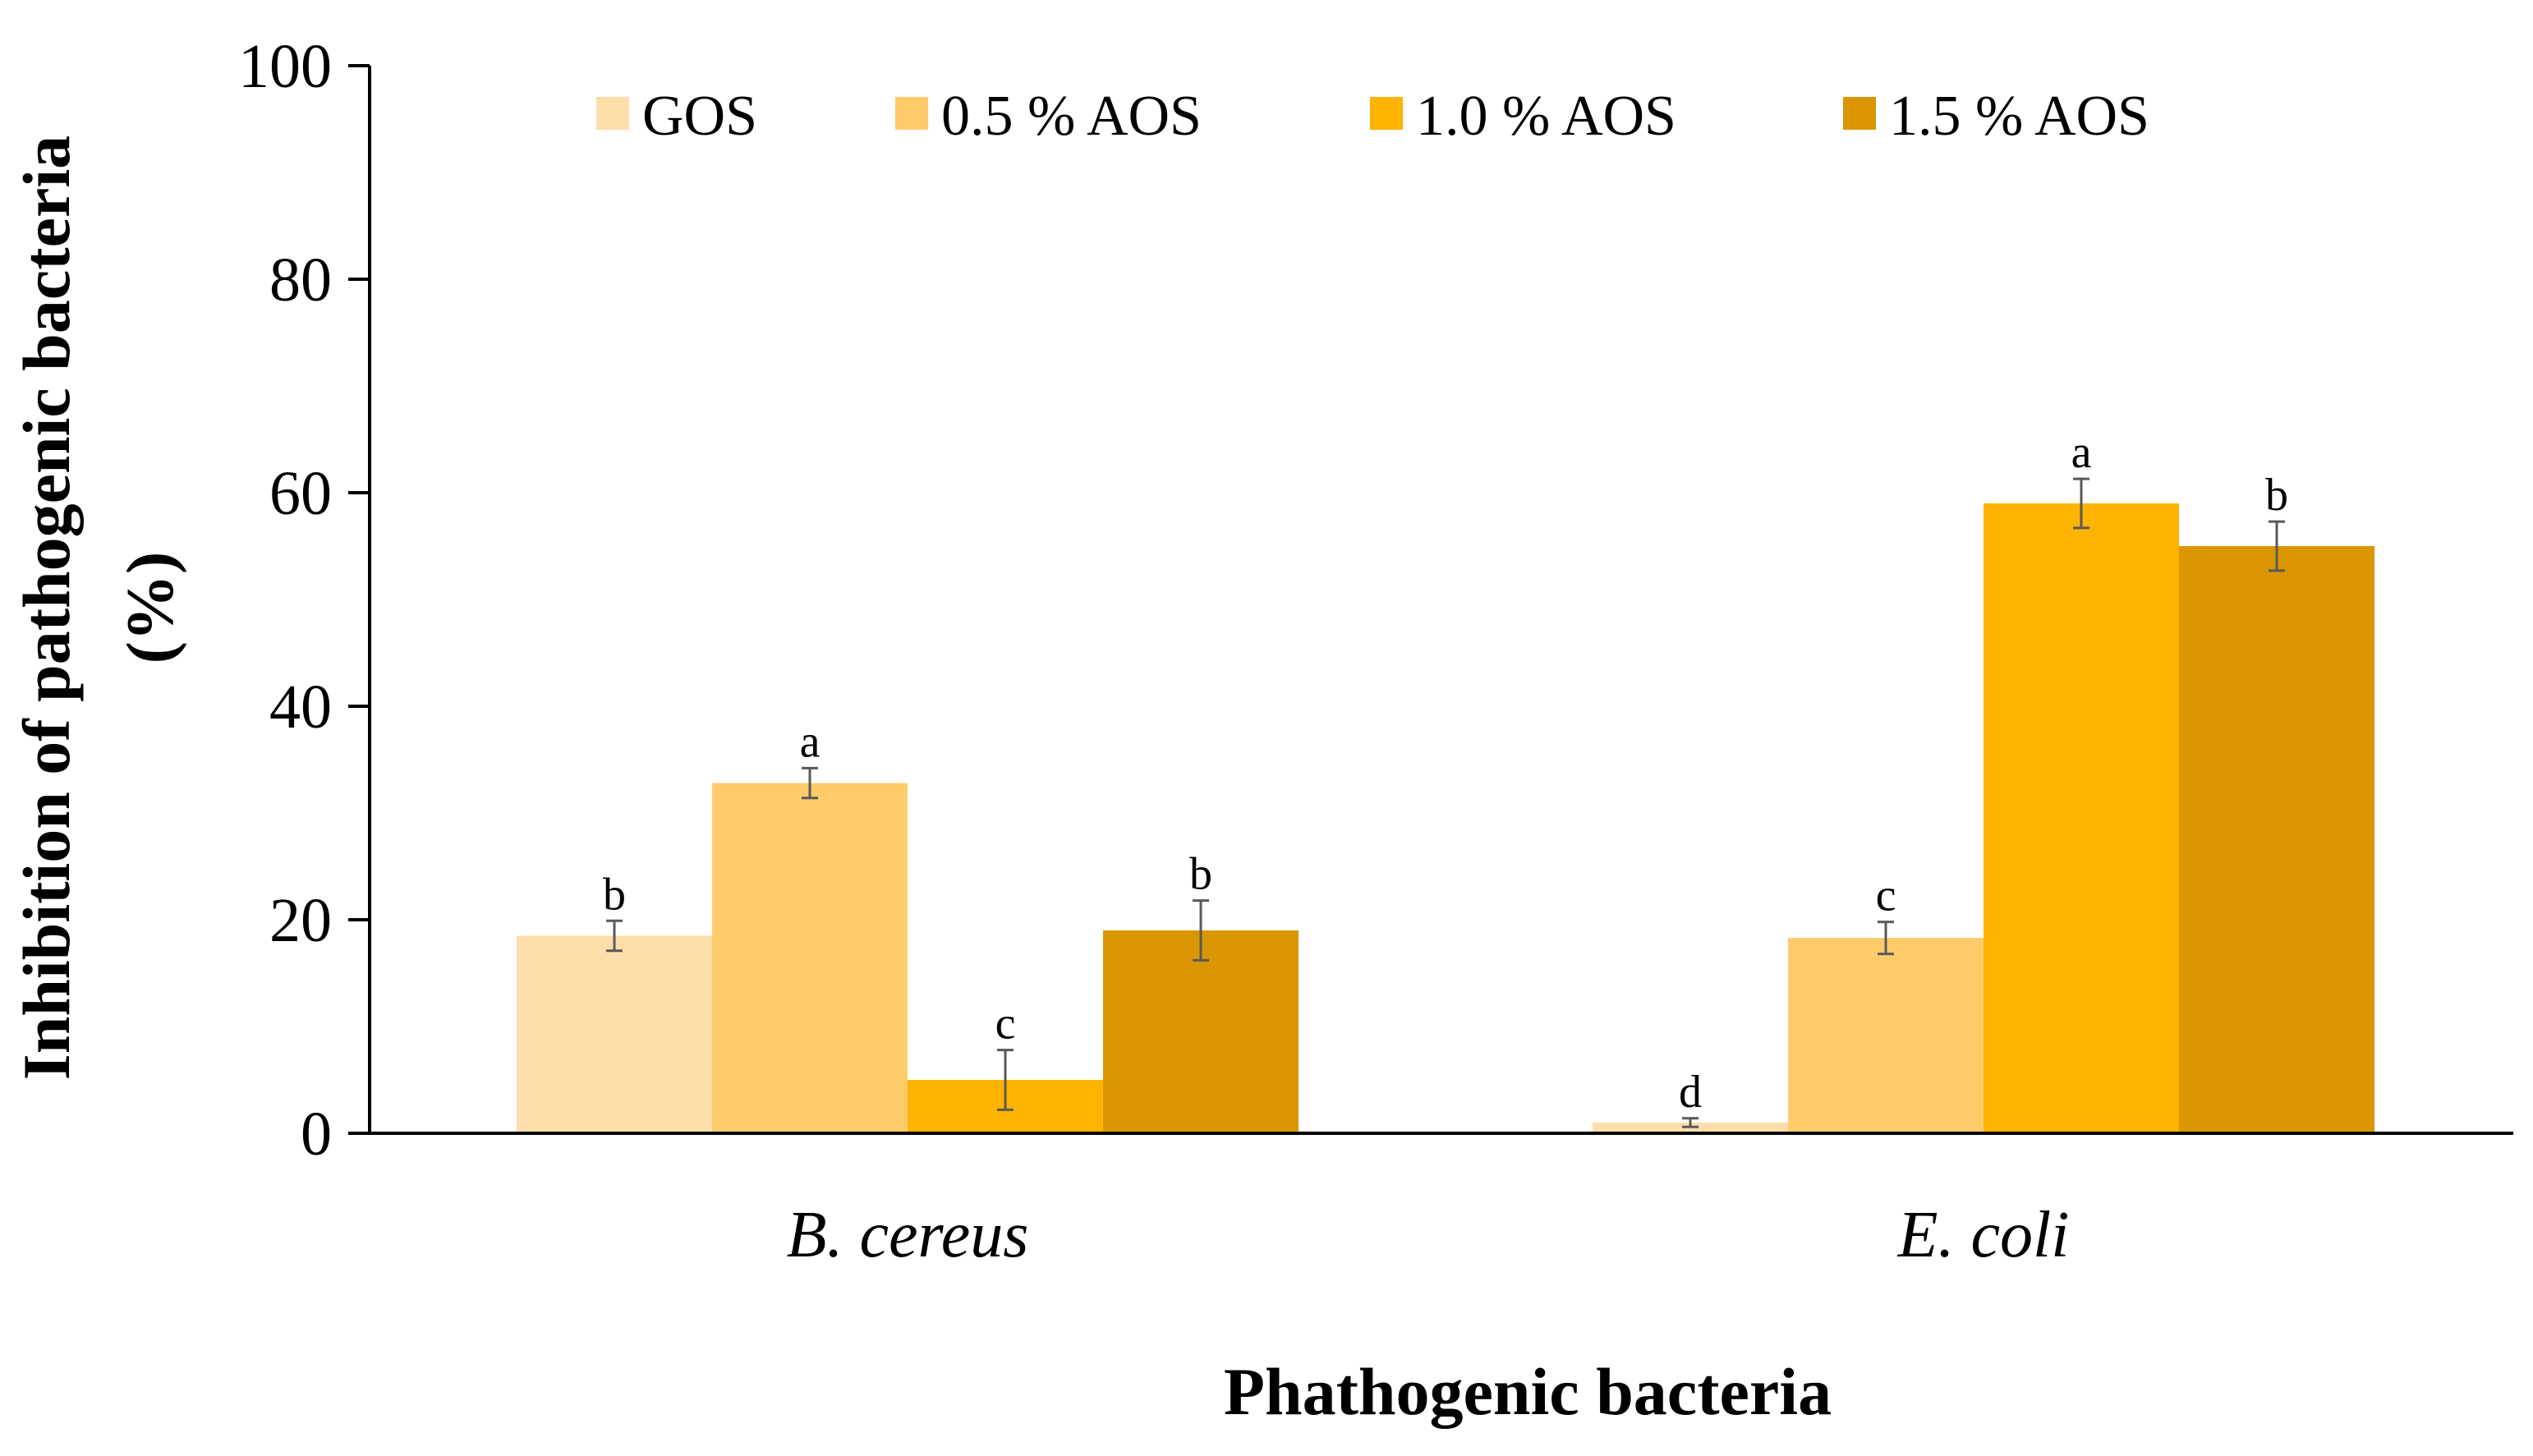 This screenshot has height=1456, width=2533. What do you see at coordinates (908, 1235) in the screenshot?
I see `x-tick-label: B. cereus` at bounding box center [908, 1235].